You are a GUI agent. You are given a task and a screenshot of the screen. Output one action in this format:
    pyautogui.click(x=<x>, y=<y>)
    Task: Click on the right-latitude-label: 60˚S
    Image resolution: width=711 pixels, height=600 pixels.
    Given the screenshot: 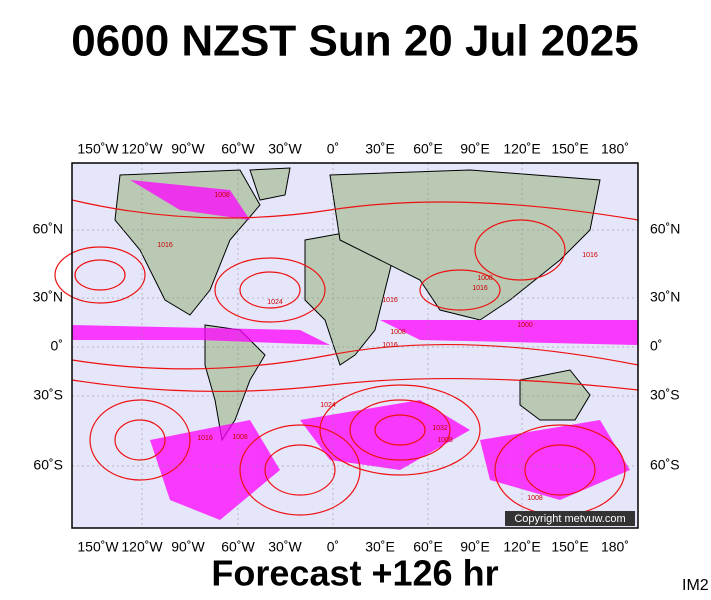 What is the action you would take?
    pyautogui.click(x=665, y=465)
    